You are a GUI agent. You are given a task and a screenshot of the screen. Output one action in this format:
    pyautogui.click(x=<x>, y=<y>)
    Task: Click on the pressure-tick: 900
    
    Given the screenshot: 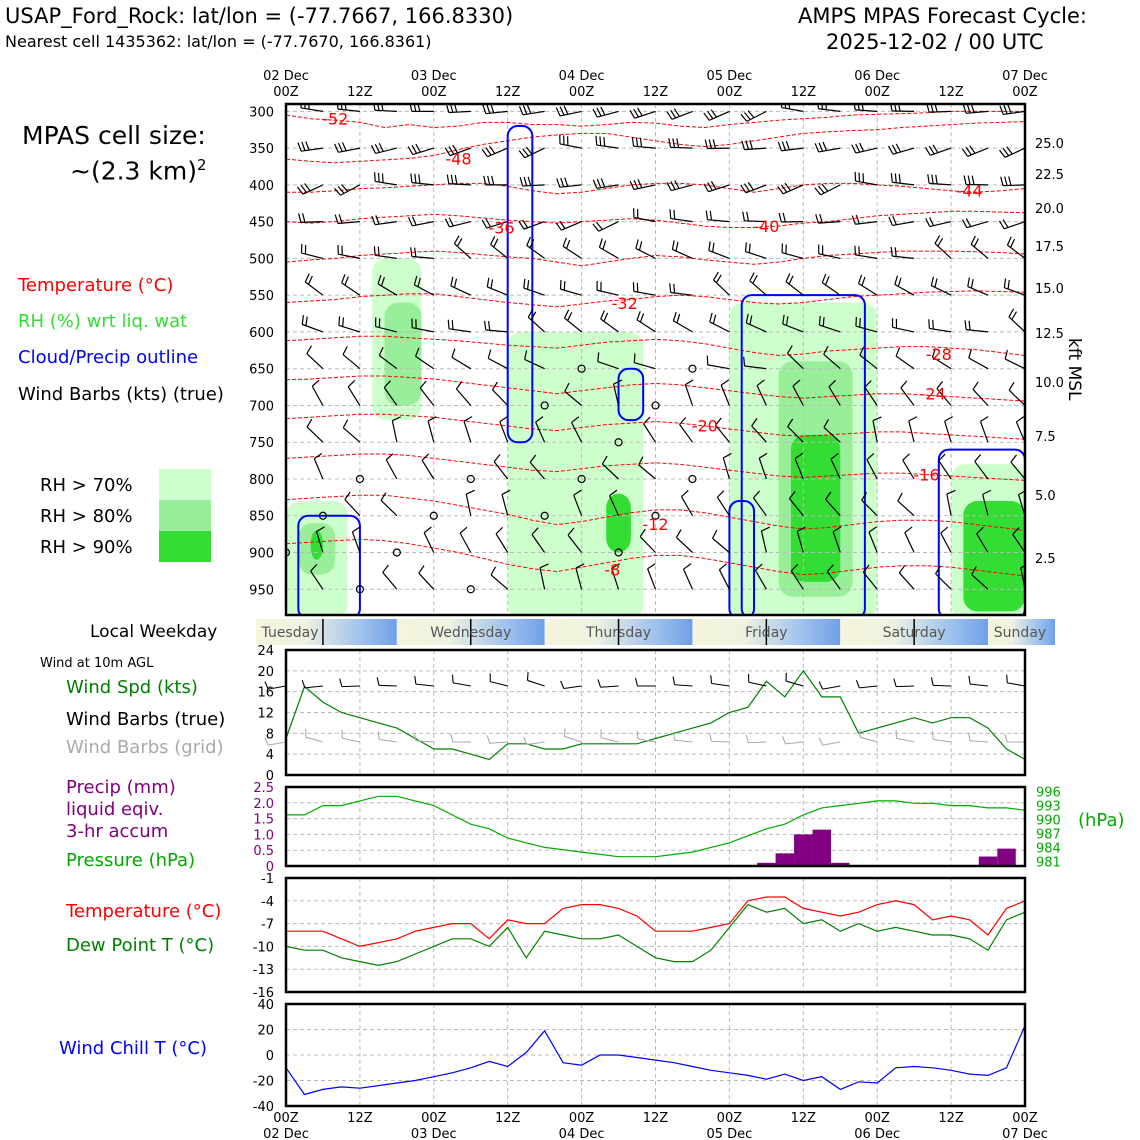 What is the action you would take?
    pyautogui.click(x=261, y=554)
    